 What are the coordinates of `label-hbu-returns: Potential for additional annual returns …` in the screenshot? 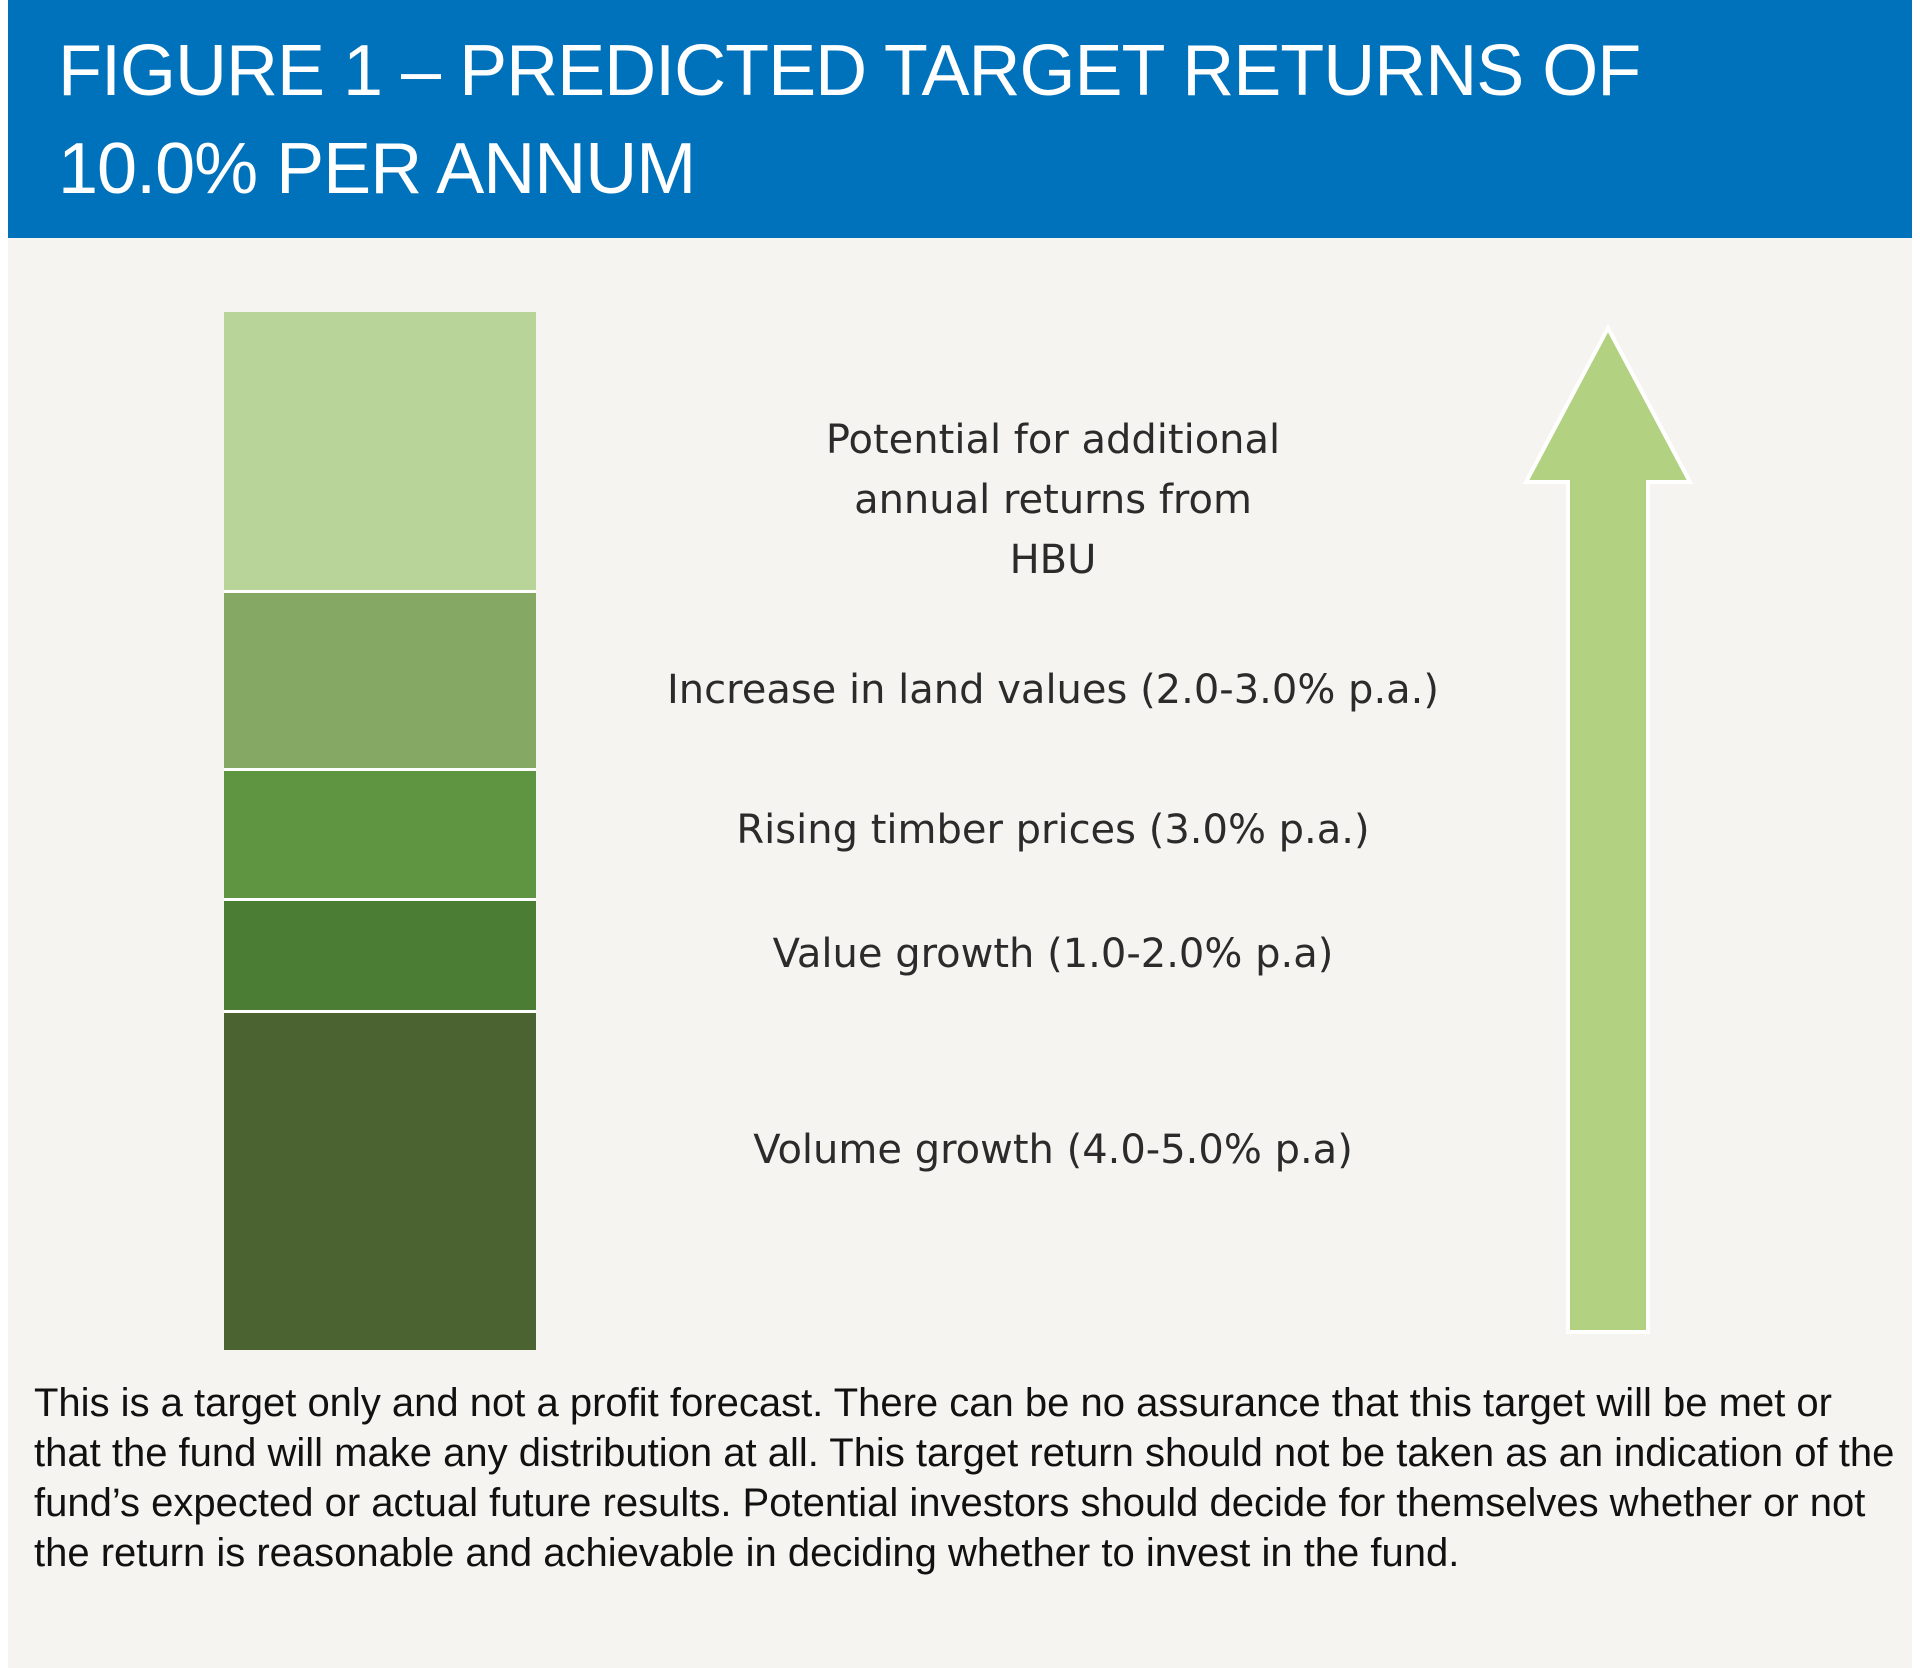 It's located at (1053, 500).